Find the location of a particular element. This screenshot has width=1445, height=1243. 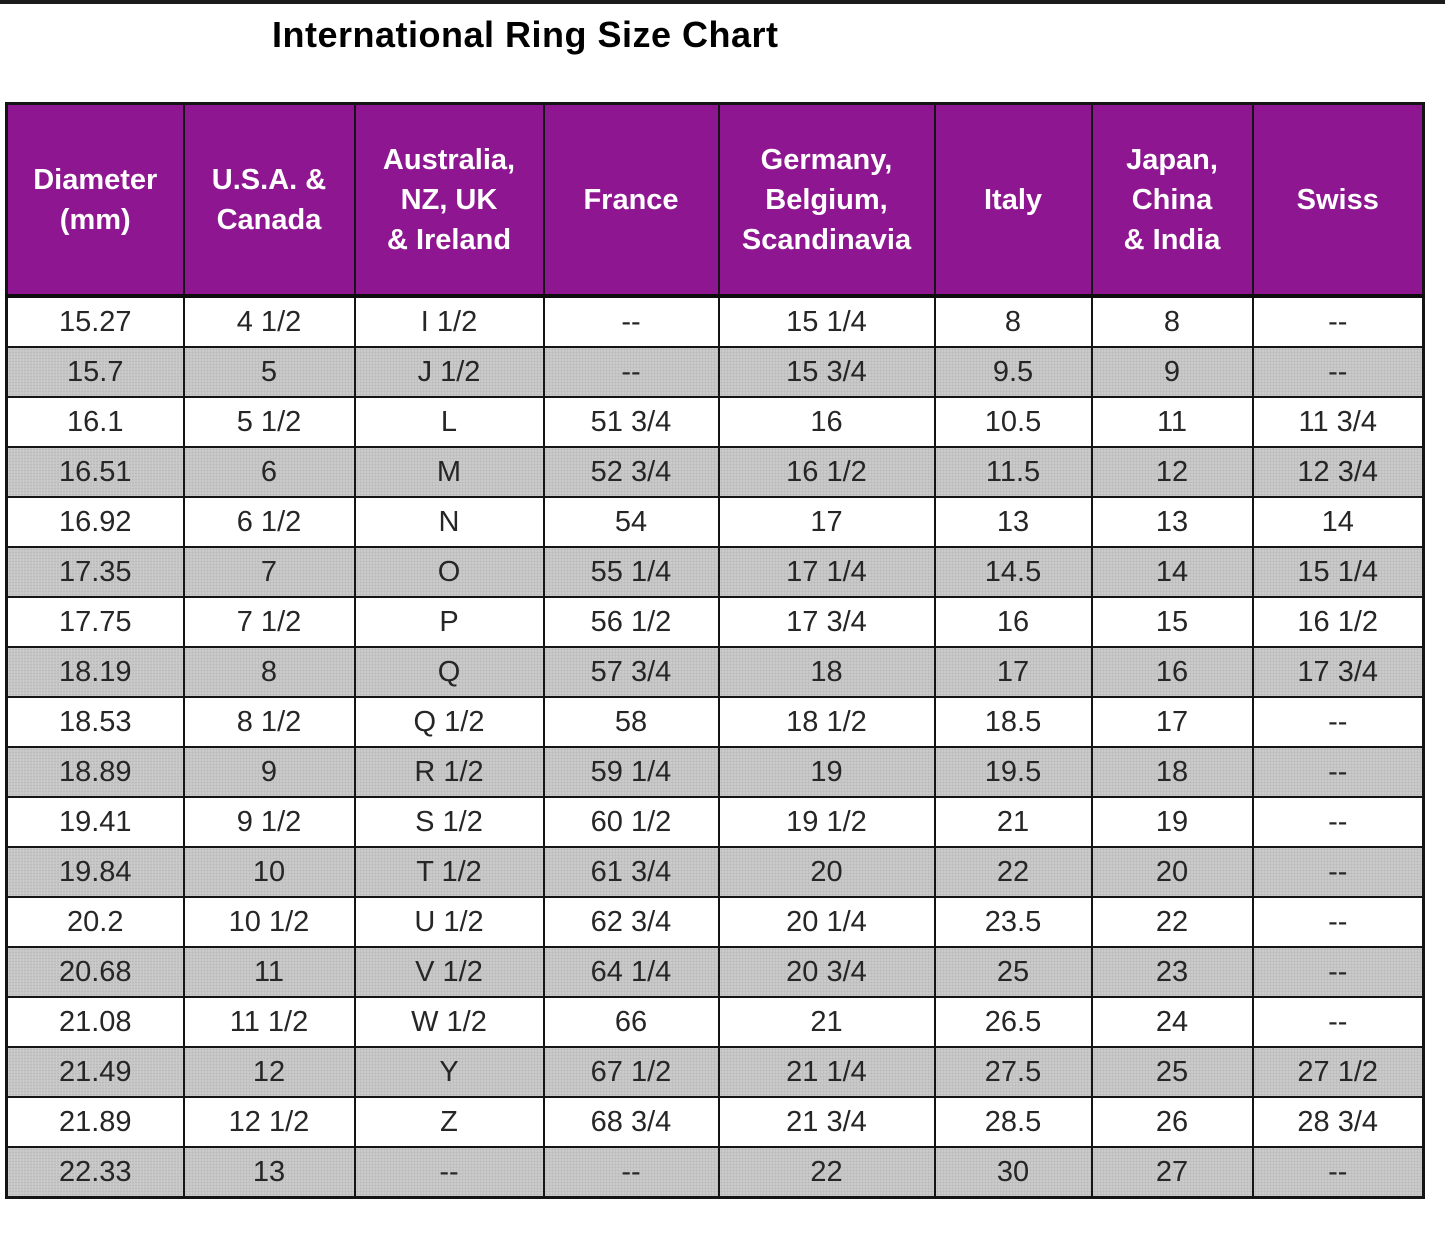

cell-aus_nz_uk_ireland: R 1/2 is located at coordinates (449, 772).